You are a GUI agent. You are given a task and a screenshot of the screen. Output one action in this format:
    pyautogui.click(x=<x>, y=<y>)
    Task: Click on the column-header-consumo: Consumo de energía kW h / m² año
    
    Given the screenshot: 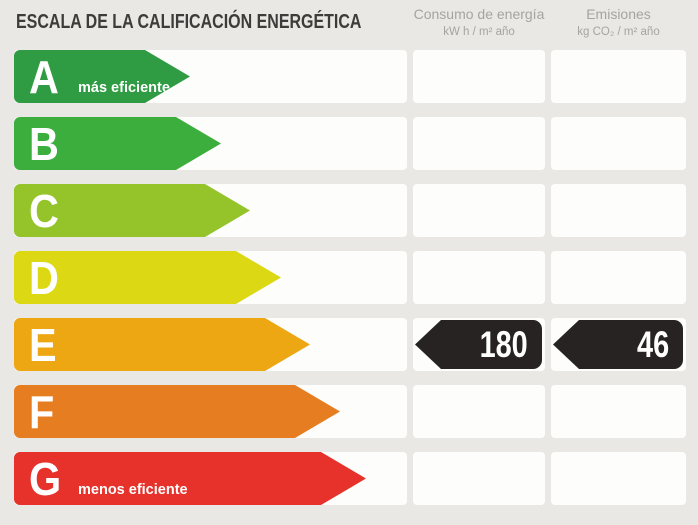 What is the action you would take?
    pyautogui.click(x=479, y=22)
    